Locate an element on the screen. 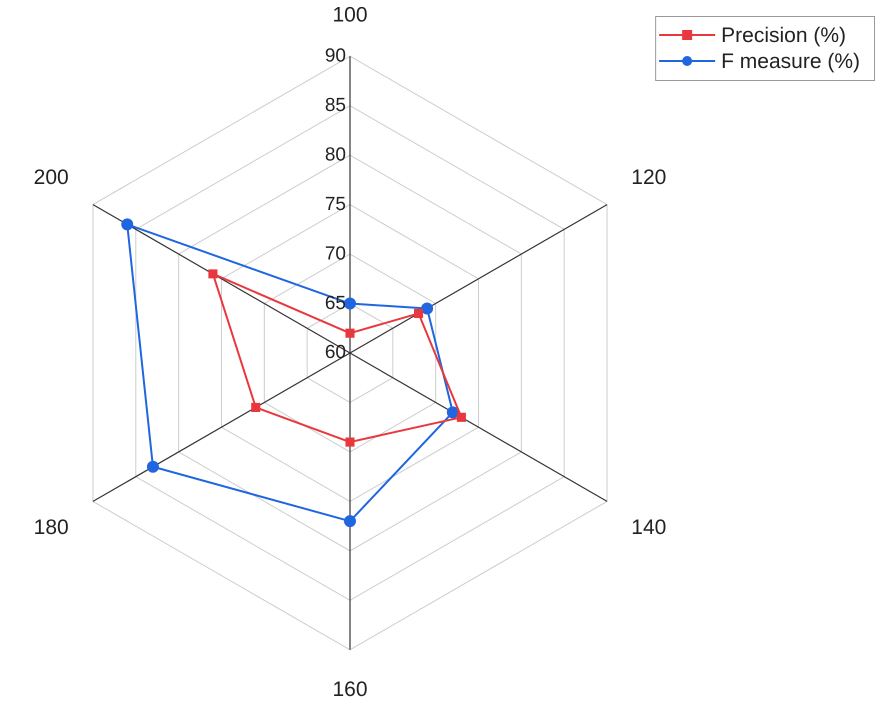 The width and height of the screenshot is (880, 704). legend-label: Precision (%) is located at coordinates (783, 35).